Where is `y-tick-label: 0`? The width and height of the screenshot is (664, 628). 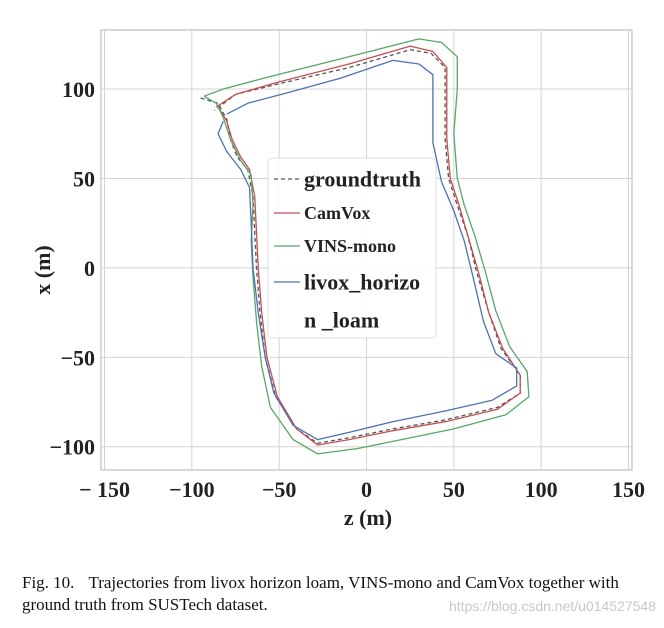 y-tick-label: 0 is located at coordinates (89, 268).